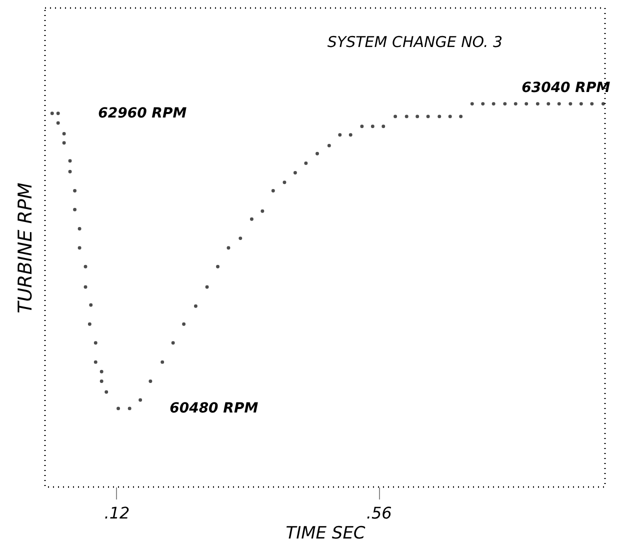  I want to click on annotation: 60480 RPM, so click(214, 408).